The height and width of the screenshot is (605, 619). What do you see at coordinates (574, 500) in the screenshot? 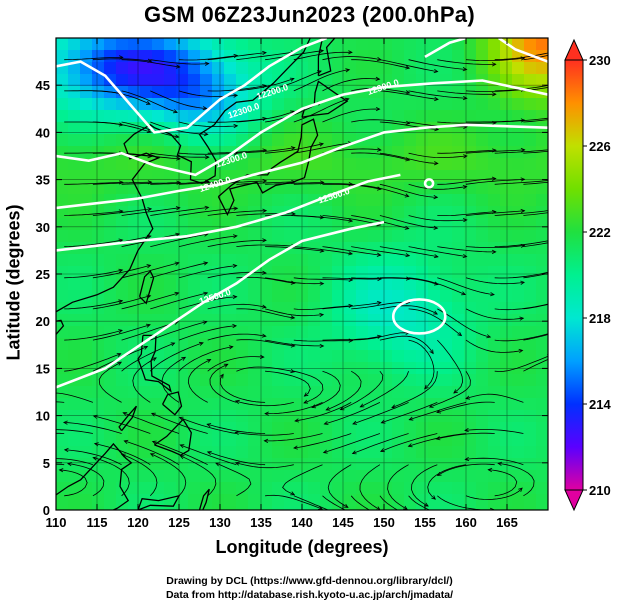
I see `colorbar-min-arrow` at bounding box center [574, 500].